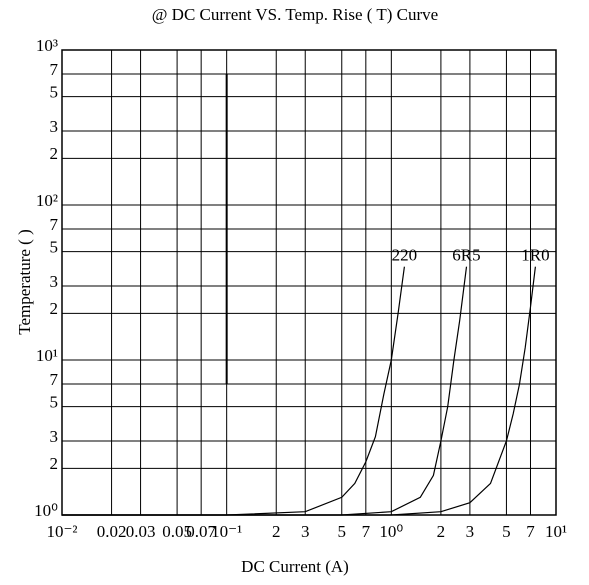 The height and width of the screenshot is (585, 589). Describe the element at coordinates (112, 531) in the screenshot. I see `x-tick-label: 0.02` at that location.